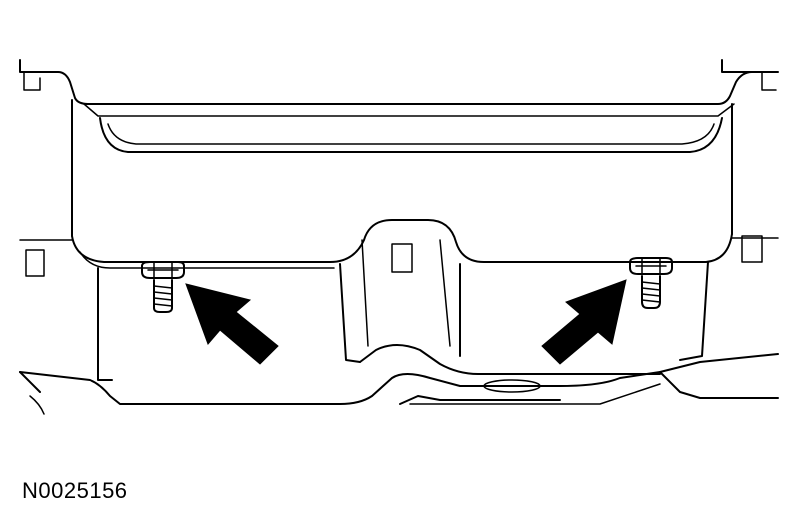 The width and height of the screenshot is (800, 520). I want to click on figure-id: N0025156, so click(75, 490).